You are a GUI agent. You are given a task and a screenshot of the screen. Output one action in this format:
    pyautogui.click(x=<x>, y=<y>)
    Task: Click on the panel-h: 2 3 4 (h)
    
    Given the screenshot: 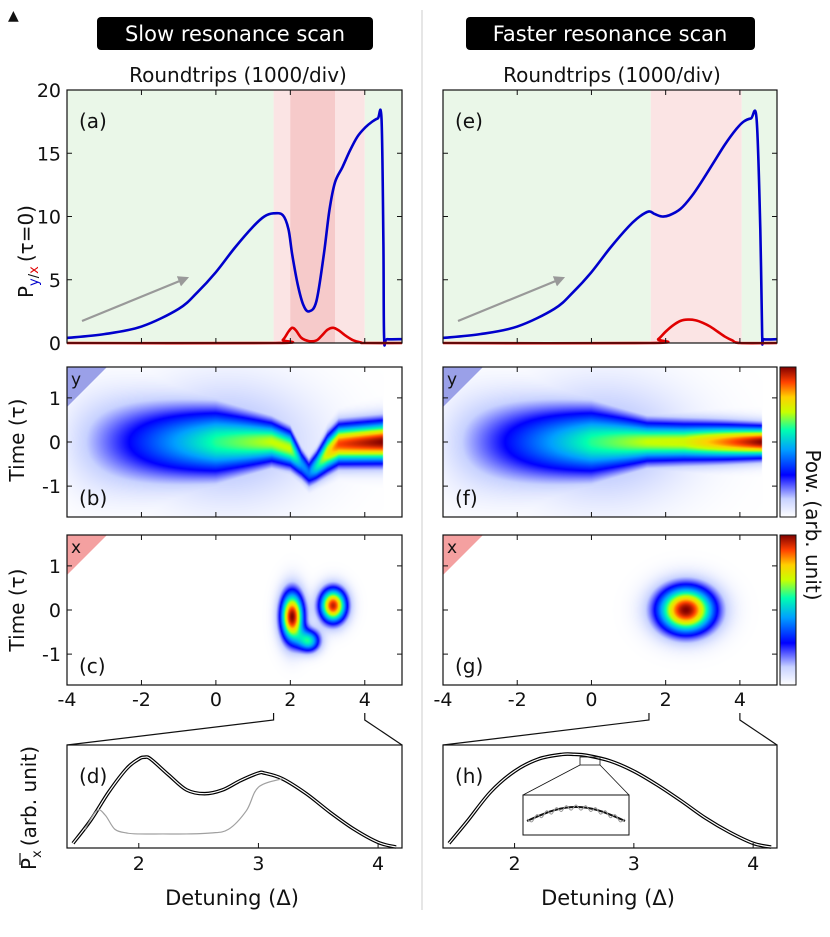 What is the action you would take?
    pyautogui.click(x=610, y=809)
    